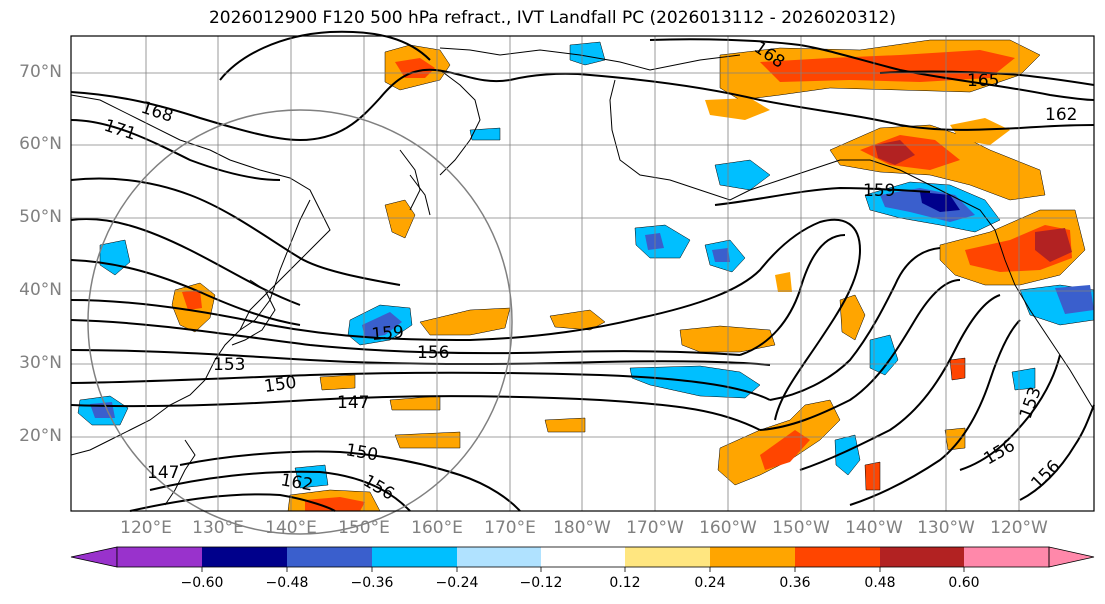 The width and height of the screenshot is (1105, 604). I want to click on lon-label: 120°W, so click(1019, 528).